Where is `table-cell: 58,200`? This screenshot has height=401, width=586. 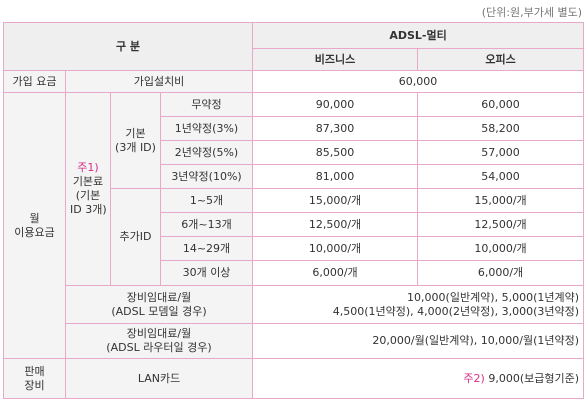
table-cell: 58,200 is located at coordinates (501, 128).